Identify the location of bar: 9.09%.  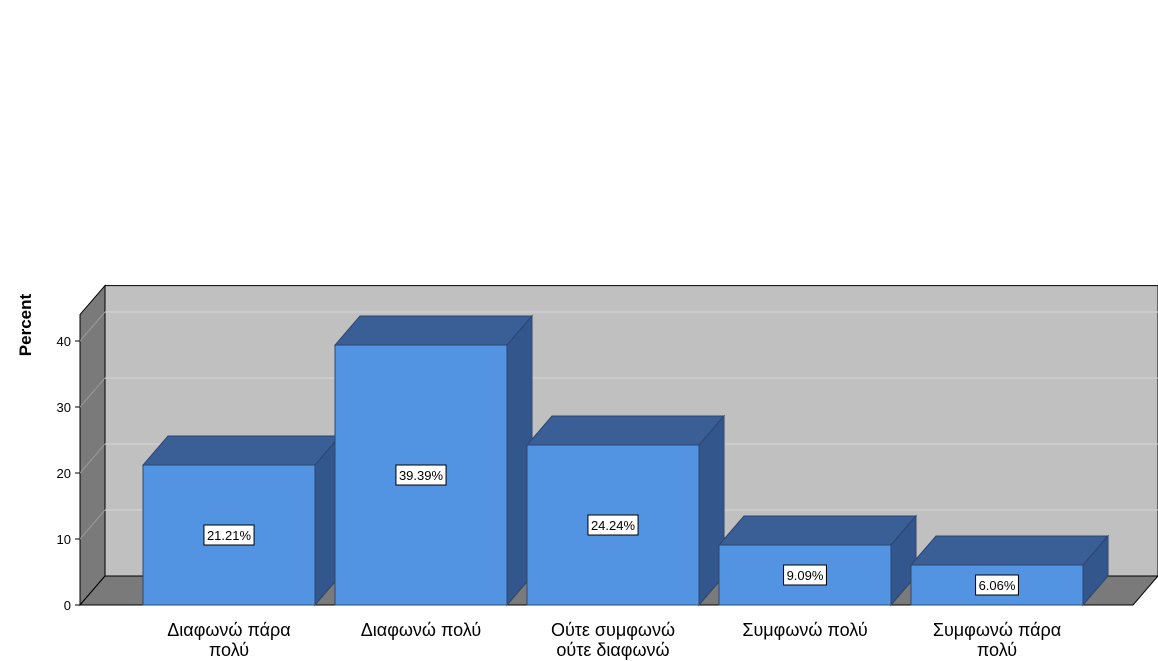
(817, 560).